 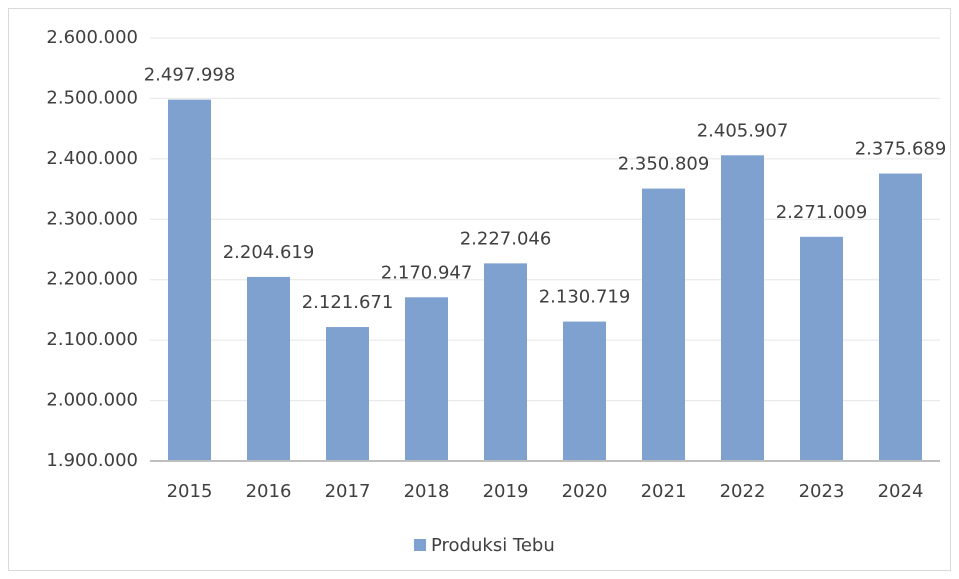 I want to click on value-label: 2.350.809, so click(x=664, y=164).